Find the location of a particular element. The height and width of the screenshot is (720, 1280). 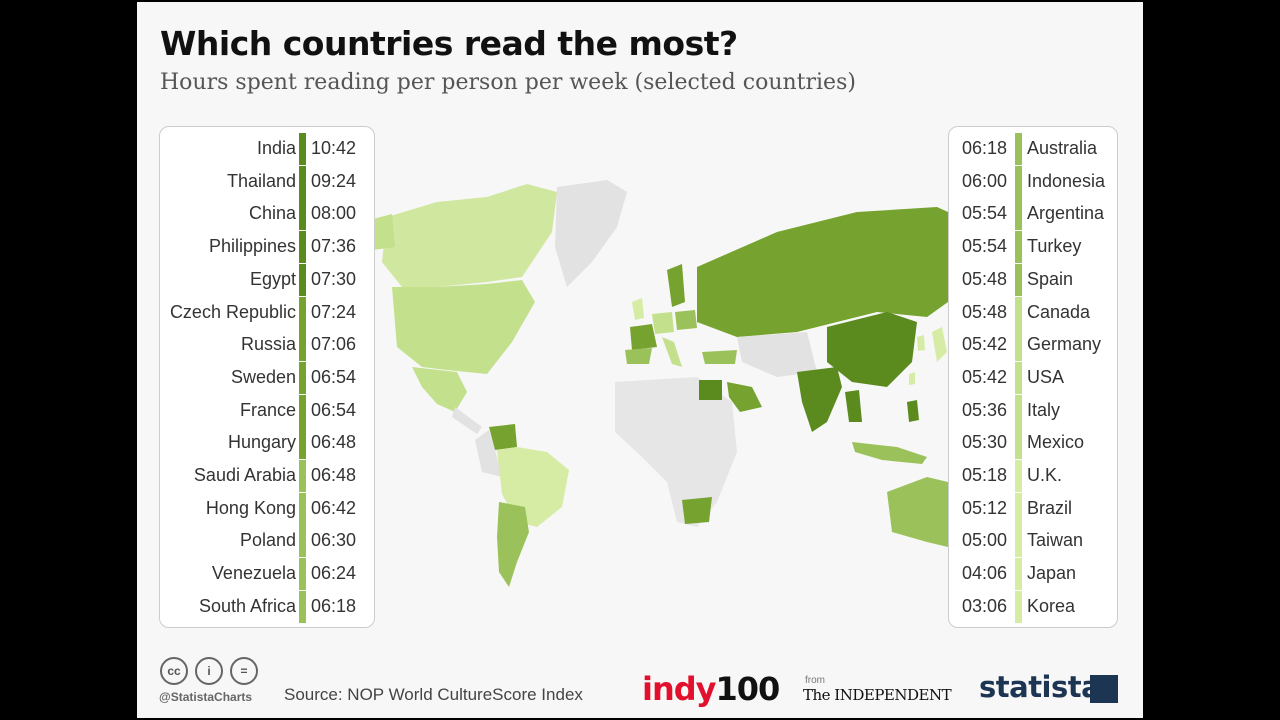

statista-logo-icon is located at coordinates (1104, 689).